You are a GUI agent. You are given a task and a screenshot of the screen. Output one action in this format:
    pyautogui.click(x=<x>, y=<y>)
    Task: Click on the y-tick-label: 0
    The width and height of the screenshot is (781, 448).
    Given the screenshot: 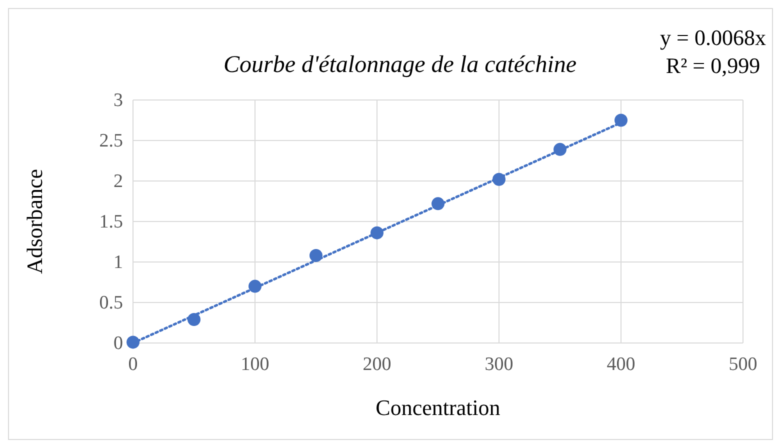 What is the action you would take?
    pyautogui.click(x=118, y=343)
    